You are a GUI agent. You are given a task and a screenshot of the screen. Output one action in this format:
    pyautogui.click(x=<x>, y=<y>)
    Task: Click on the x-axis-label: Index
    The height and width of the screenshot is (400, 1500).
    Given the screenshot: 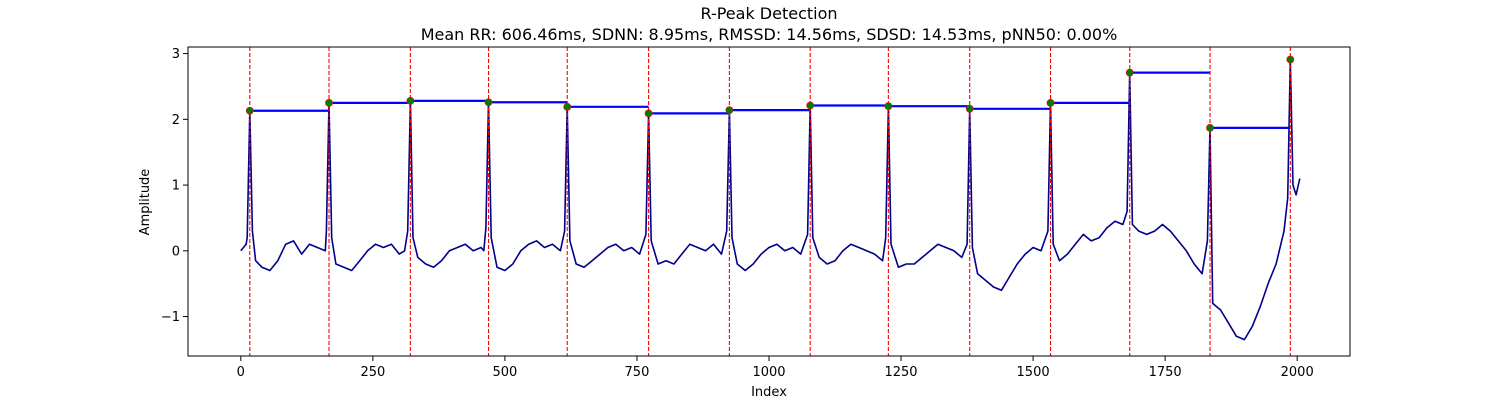 What is the action you would take?
    pyautogui.click(x=769, y=392)
    